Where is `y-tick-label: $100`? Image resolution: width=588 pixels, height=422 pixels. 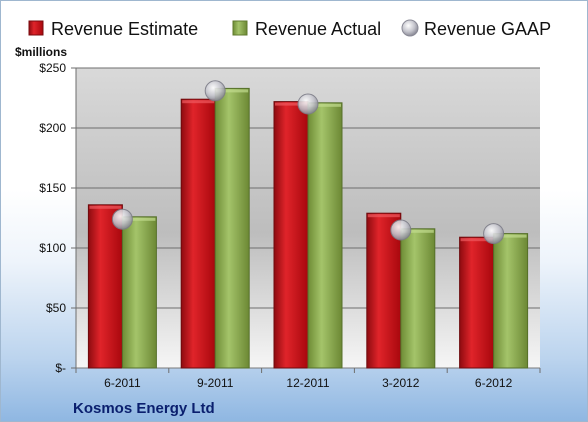 y-tick-label: $100 is located at coordinates (52, 248).